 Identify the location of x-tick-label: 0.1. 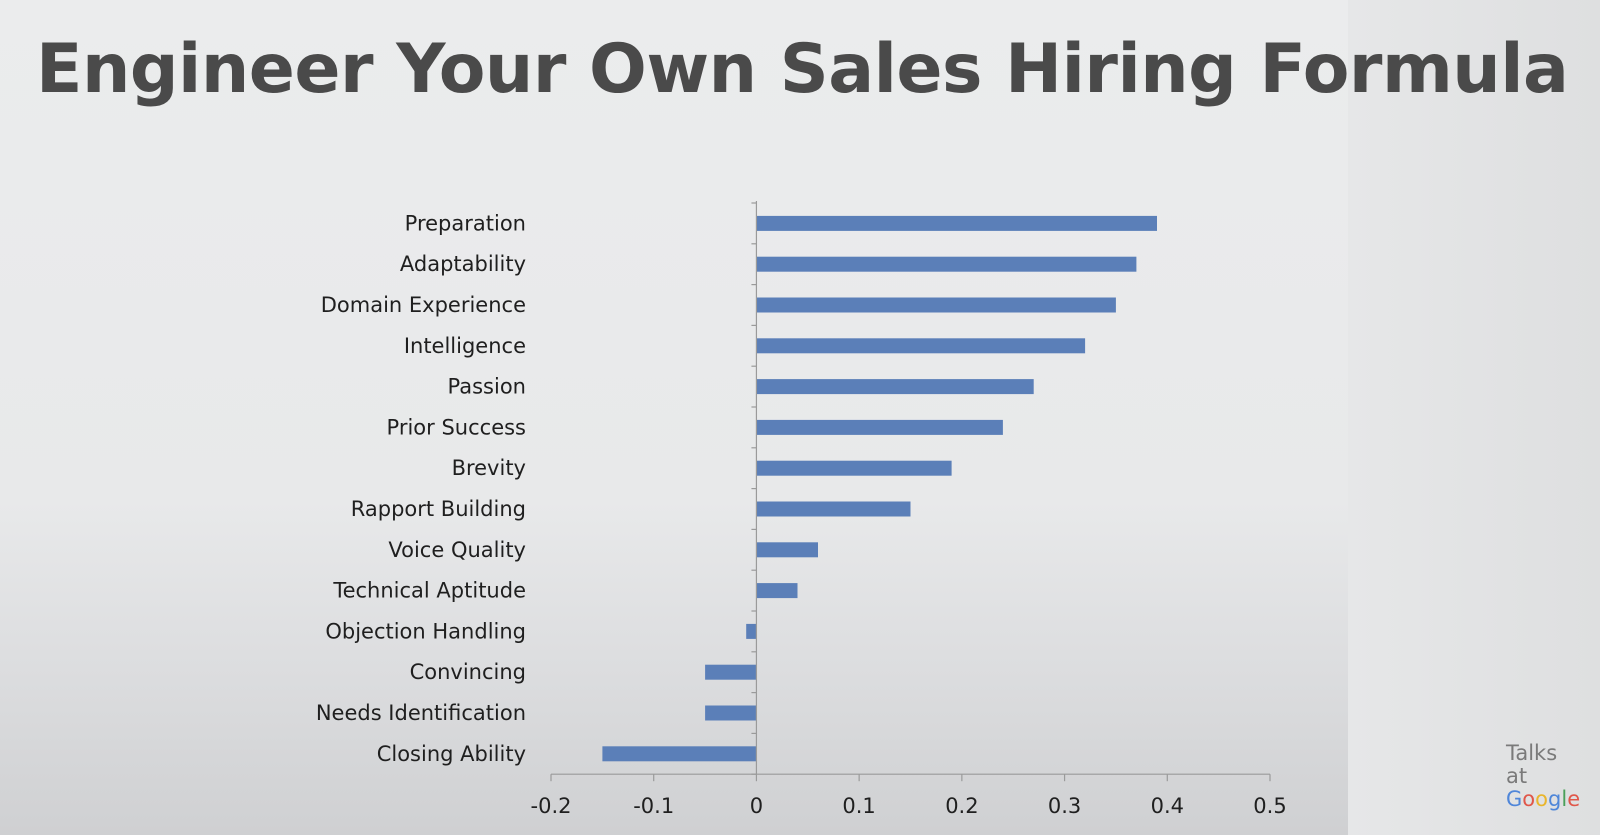
(858, 806).